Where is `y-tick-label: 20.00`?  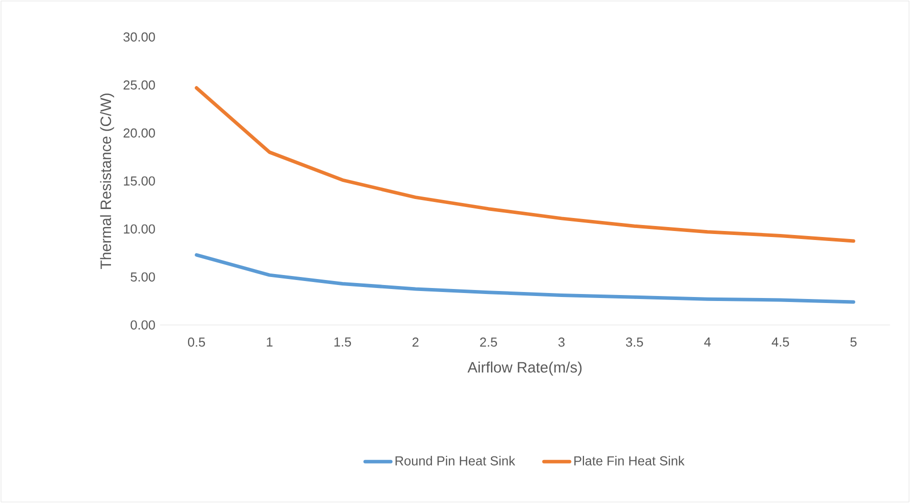
y-tick-label: 20.00 is located at coordinates (139, 133).